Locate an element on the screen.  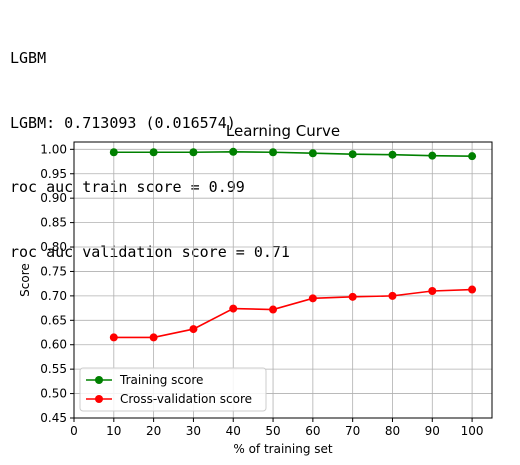
legend-box is located at coordinates (173, 389).